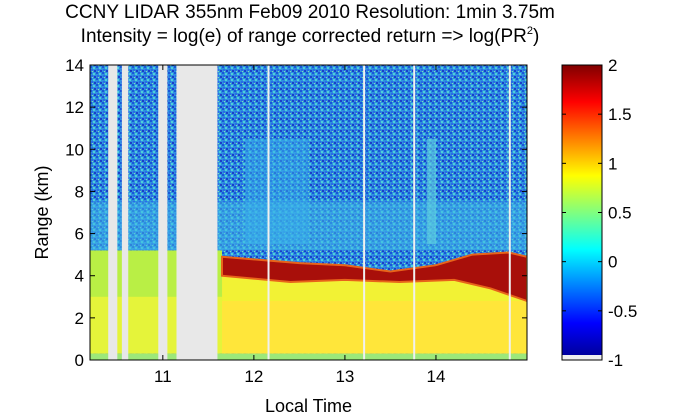 This screenshot has height=420, width=700. What do you see at coordinates (582, 357) in the screenshot?
I see `colorbar-nodata-swatch` at bounding box center [582, 357].